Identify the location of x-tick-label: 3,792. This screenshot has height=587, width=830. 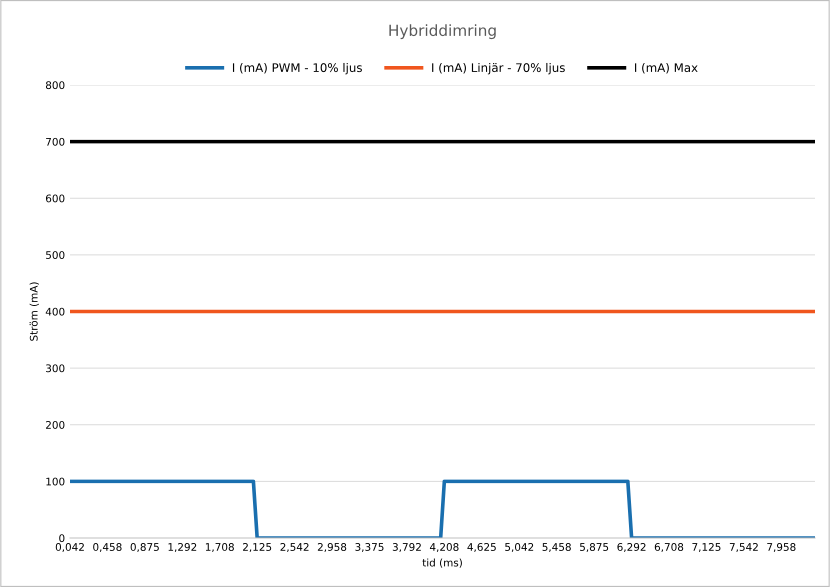
(406, 547).